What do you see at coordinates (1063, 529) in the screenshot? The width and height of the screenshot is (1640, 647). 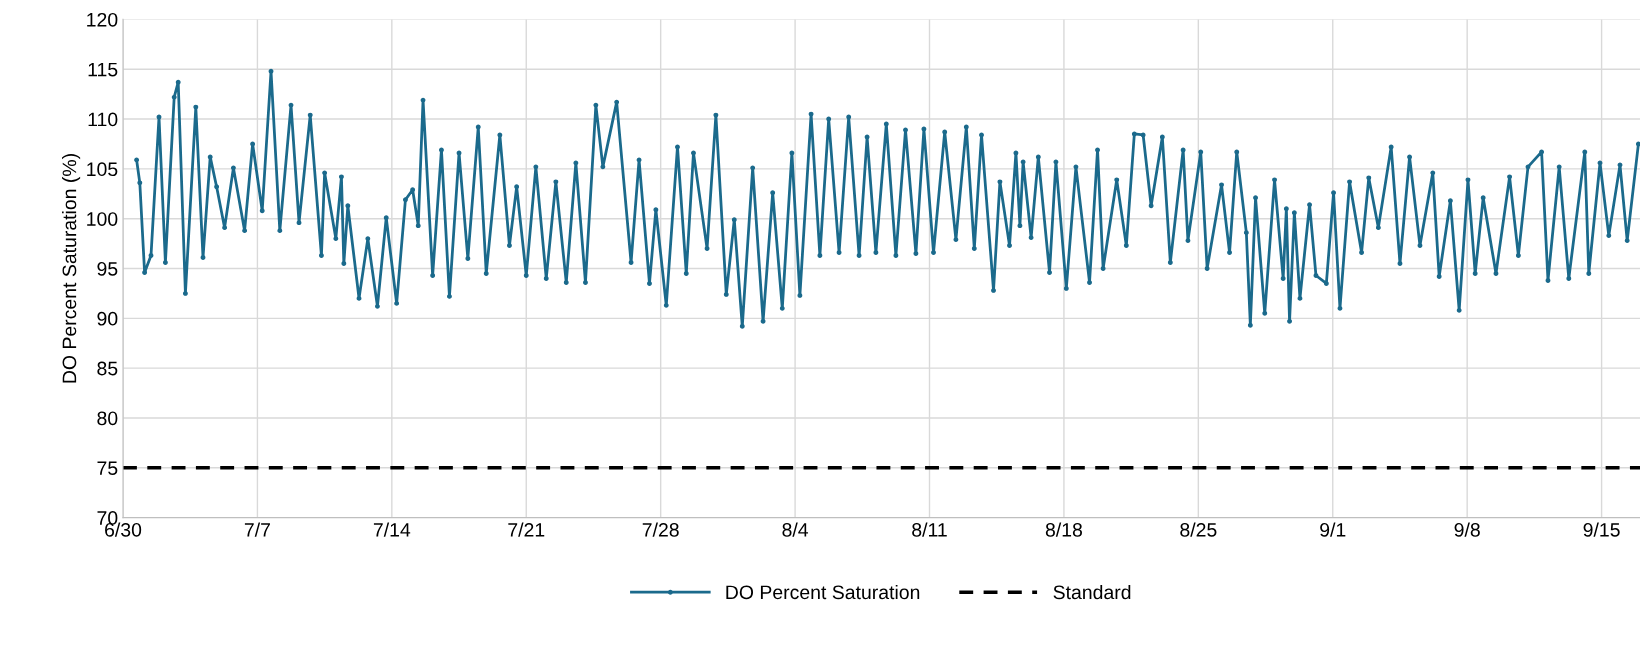 I see `x-tick-label: 8/18` at bounding box center [1063, 529].